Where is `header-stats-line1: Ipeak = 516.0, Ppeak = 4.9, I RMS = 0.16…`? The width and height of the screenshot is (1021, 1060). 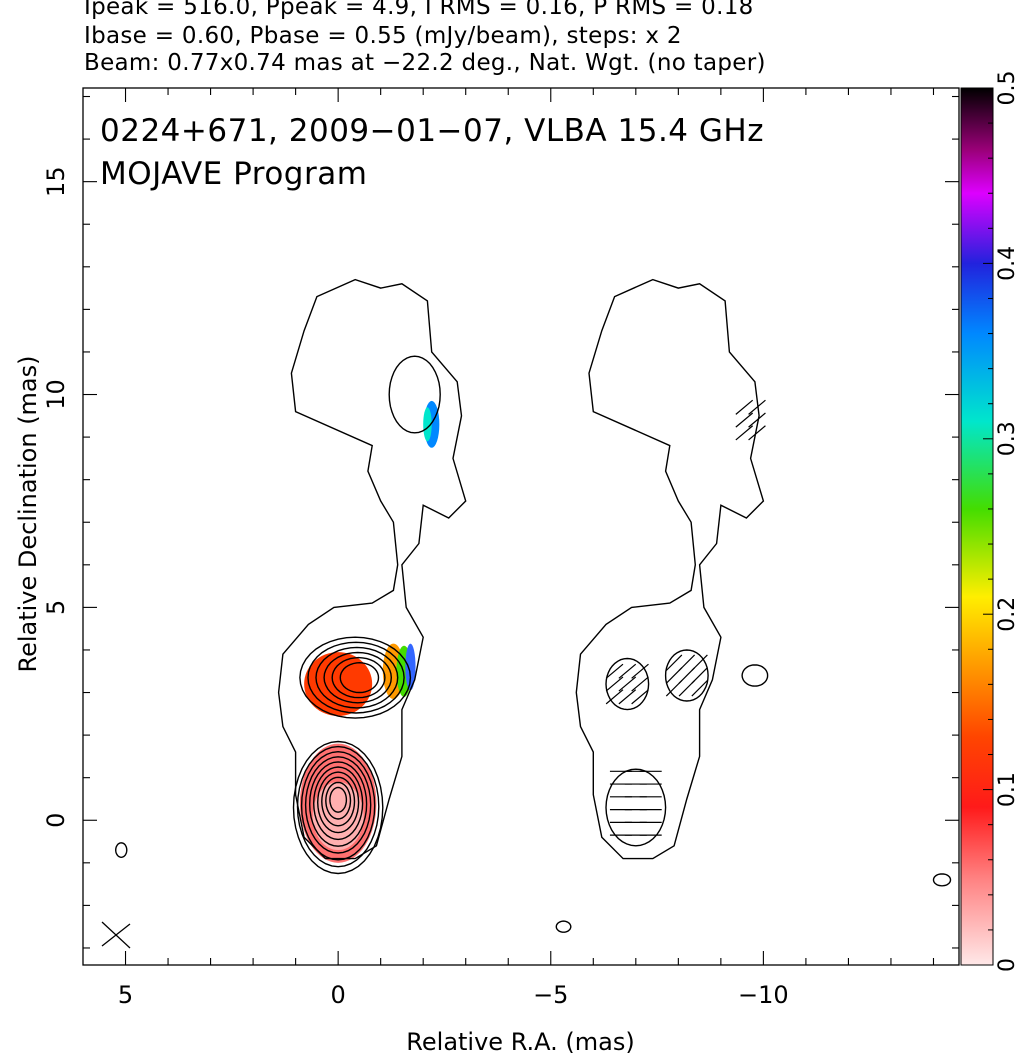 header-stats-line1: Ipeak = 516.0, Ppeak = 4.9, I RMS = 0.16… is located at coordinates (419, 10).